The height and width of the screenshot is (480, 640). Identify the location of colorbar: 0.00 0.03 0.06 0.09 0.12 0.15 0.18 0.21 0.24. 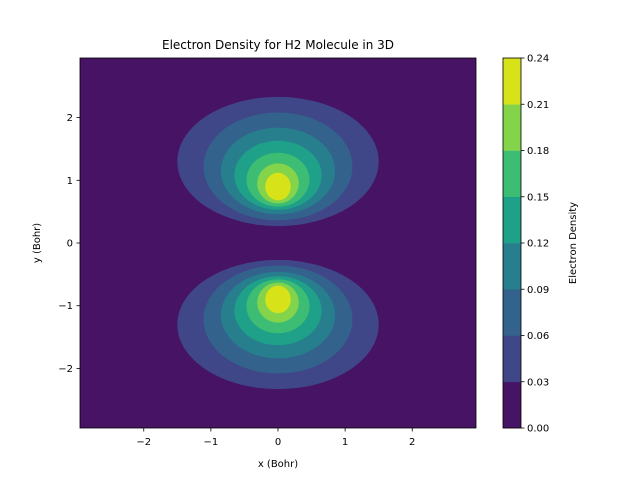
(525, 244).